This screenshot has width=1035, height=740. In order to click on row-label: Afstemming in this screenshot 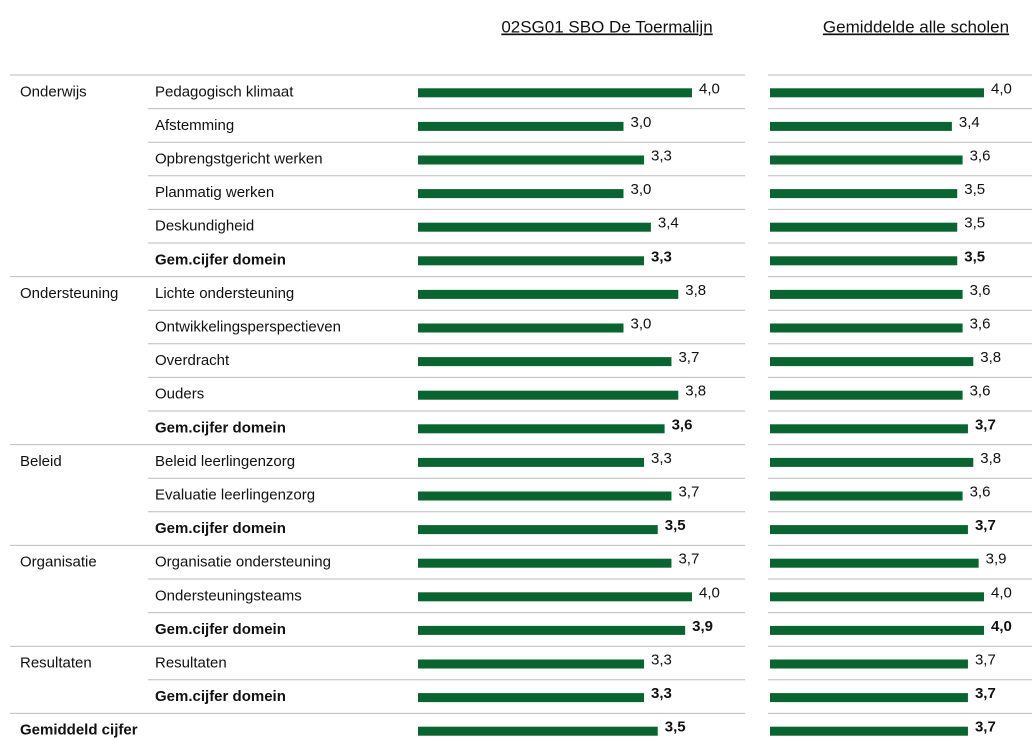, I will do `click(194, 125)`.